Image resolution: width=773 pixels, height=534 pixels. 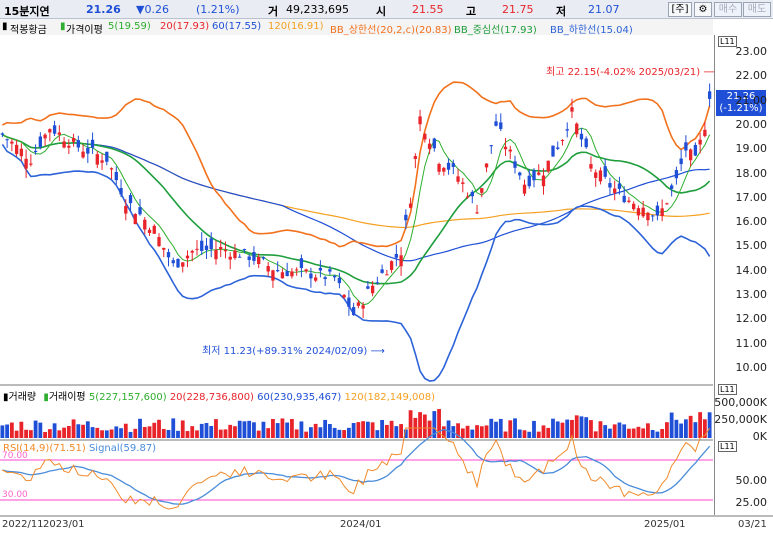 I want to click on legend-vol-title: 거래량, so click(x=22, y=397).